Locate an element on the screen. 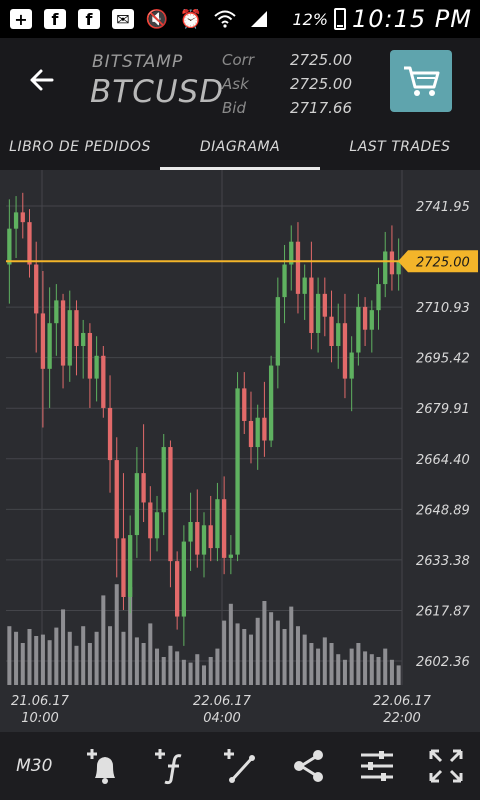  tab-order-book: LIBRO DE PEDIDOS is located at coordinates (80, 147).